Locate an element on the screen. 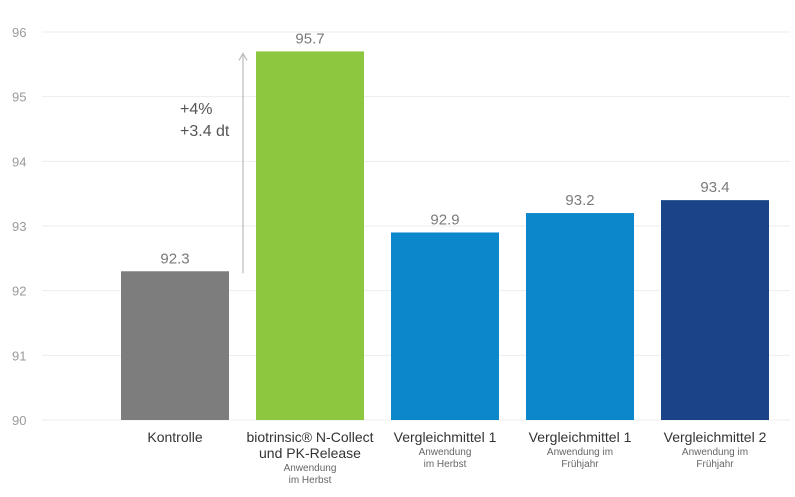  y-tick-label-6: 96 is located at coordinates (19, 32).